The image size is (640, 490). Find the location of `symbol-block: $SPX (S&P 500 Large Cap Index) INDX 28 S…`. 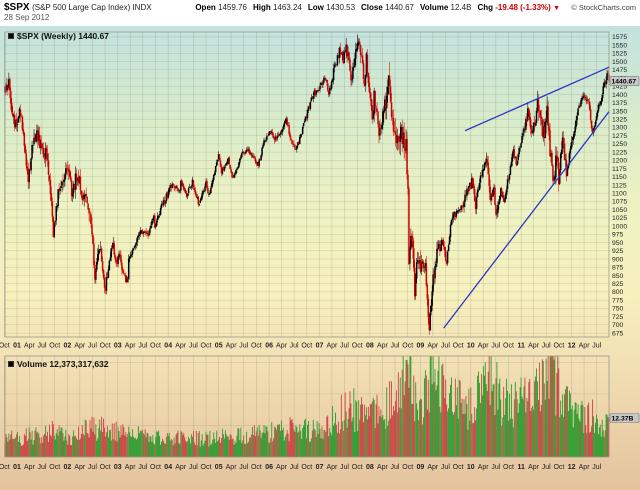

symbol-block: $SPX (S&P 500 Large Cap Index) INDX 28 S… is located at coordinates (320, 12).